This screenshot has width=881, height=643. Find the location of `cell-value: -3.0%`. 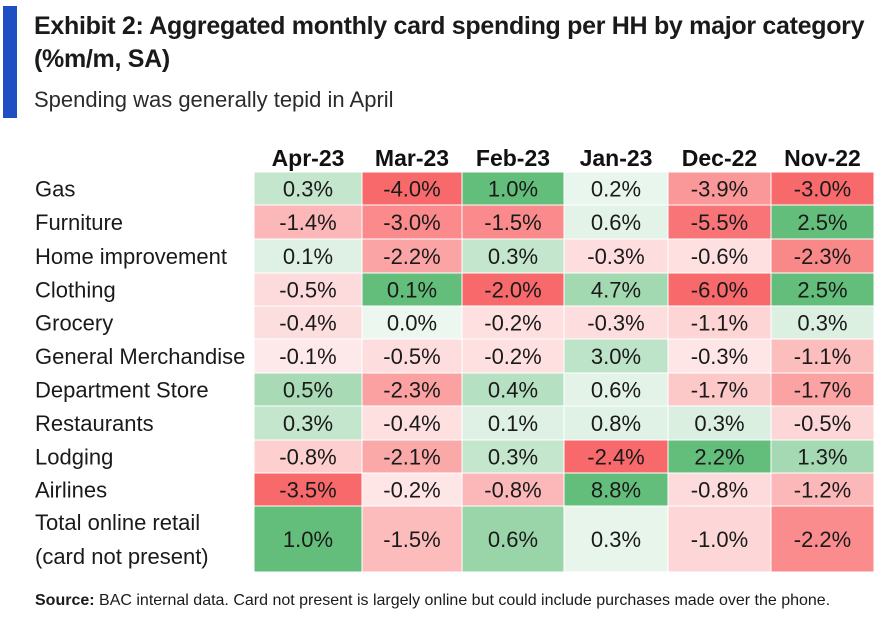

cell-value: -3.0% is located at coordinates (411, 222).